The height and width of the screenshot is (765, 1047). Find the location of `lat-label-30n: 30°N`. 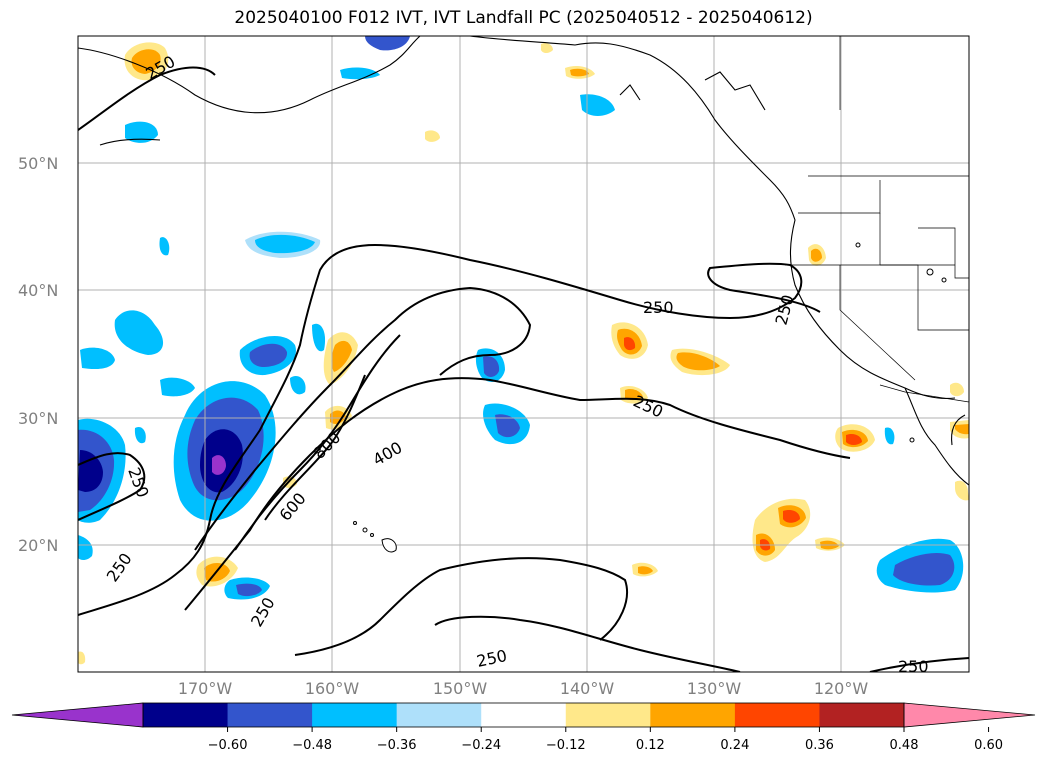

lat-label-30n: 30°N is located at coordinates (38, 418).